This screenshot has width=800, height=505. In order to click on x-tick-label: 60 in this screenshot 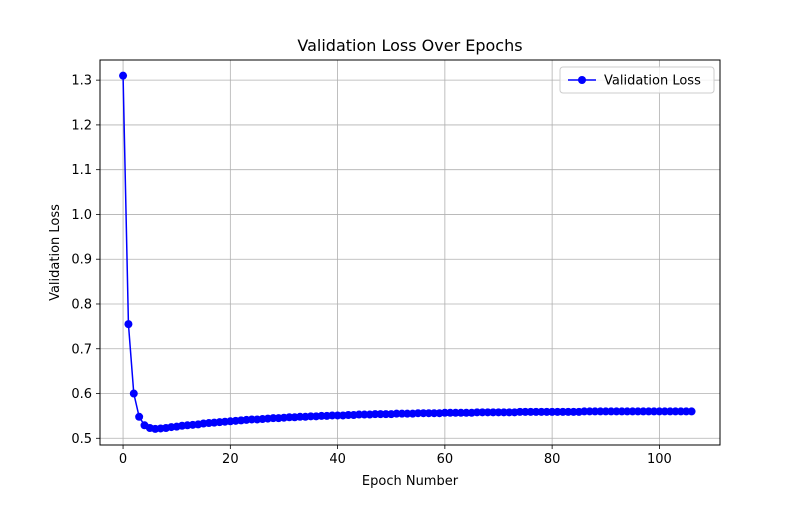, I will do `click(445, 459)`.